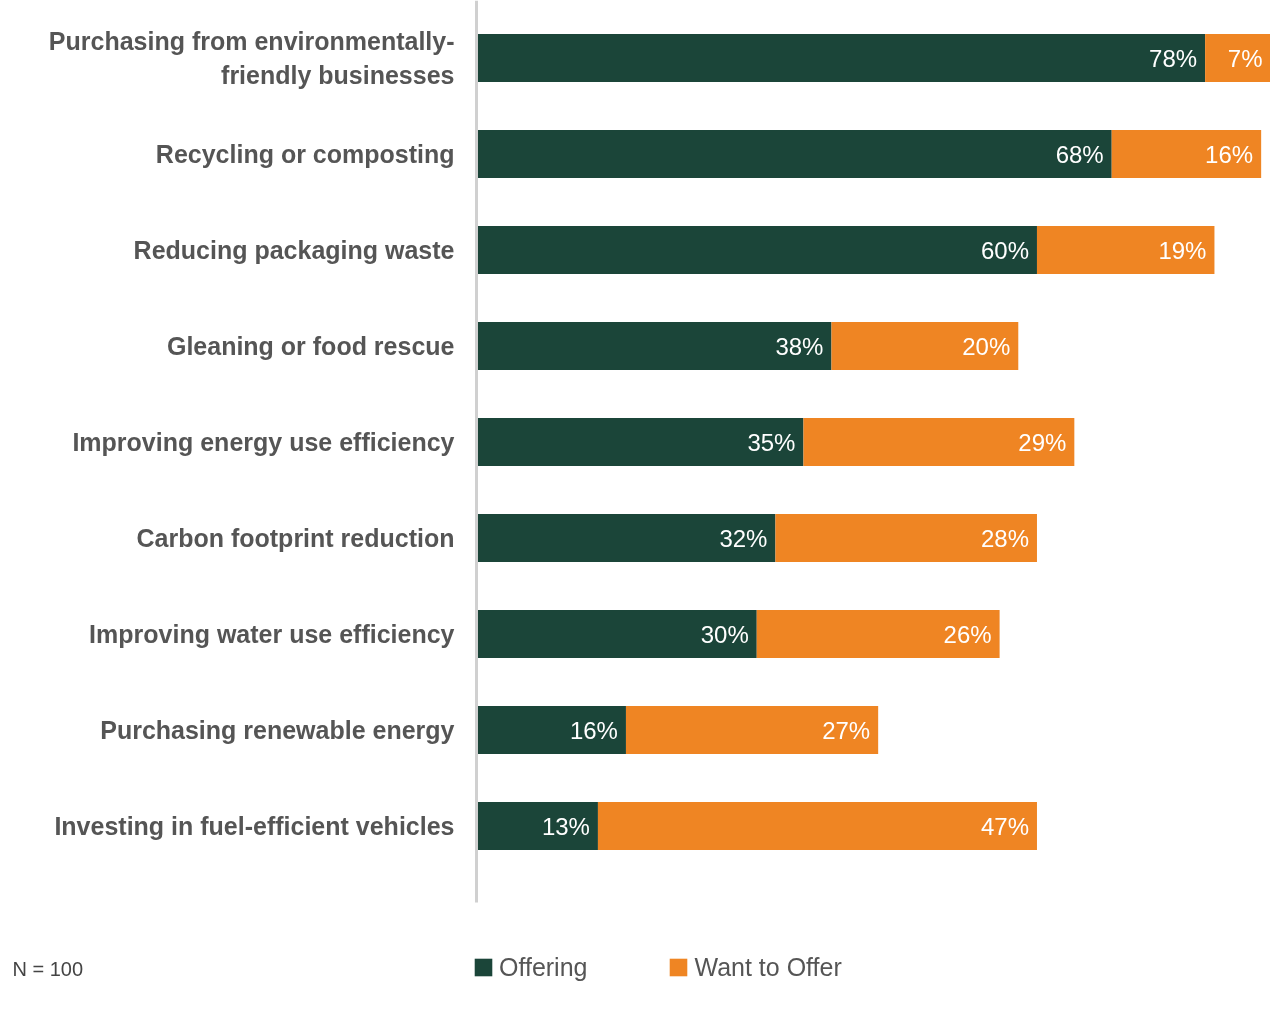 The width and height of the screenshot is (1271, 1010). Describe the element at coordinates (1042, 442) in the screenshot. I see `data-label: 29%` at that location.